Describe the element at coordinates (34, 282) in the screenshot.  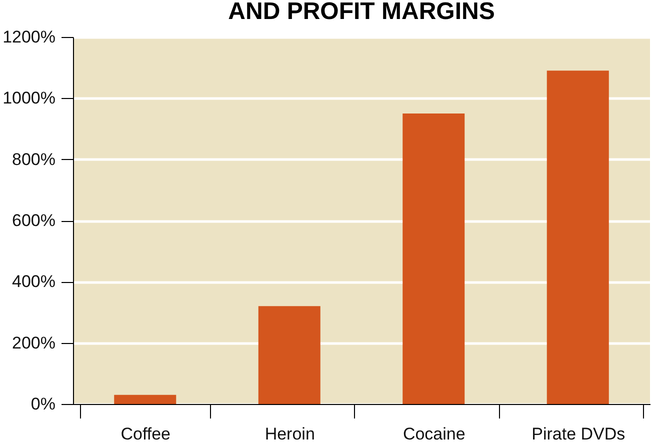
I see `y-tick-label: 400%` at that location.